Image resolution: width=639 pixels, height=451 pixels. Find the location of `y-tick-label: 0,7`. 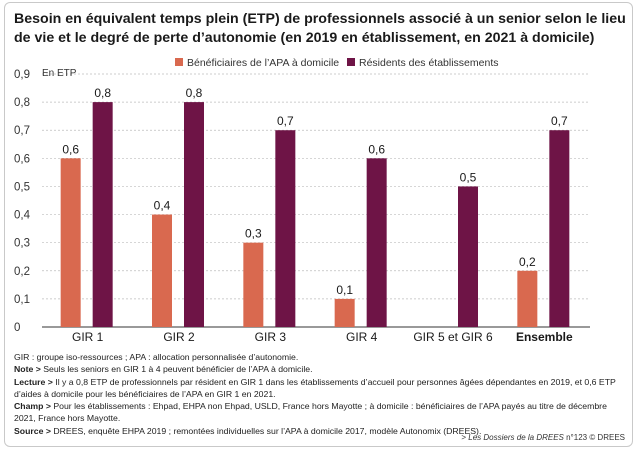

y-tick-label: 0,7 is located at coordinates (22, 131).